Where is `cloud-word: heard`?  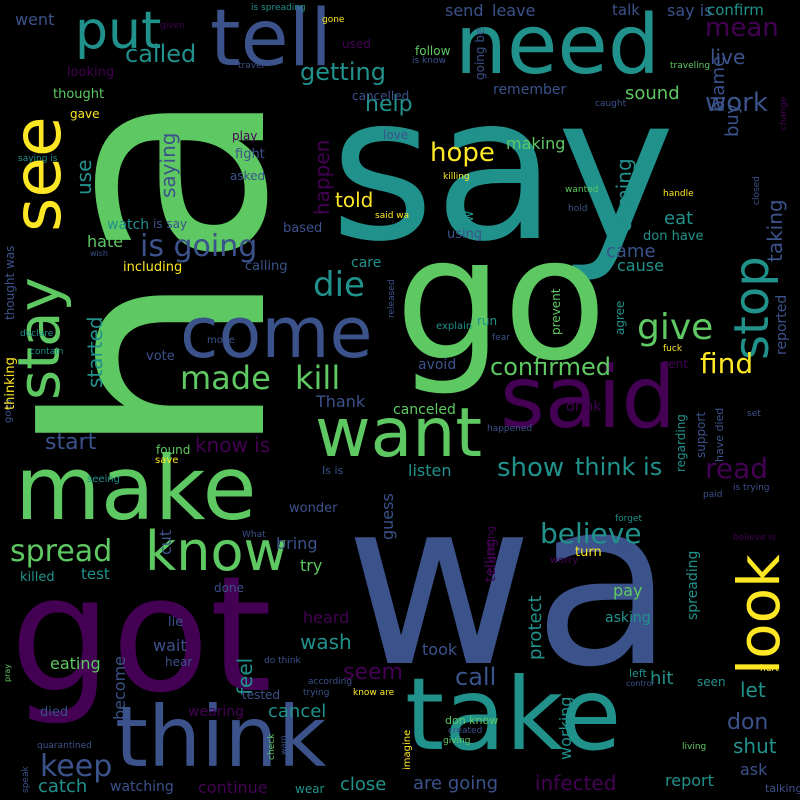
cloud-word: heard is located at coordinates (326, 617).